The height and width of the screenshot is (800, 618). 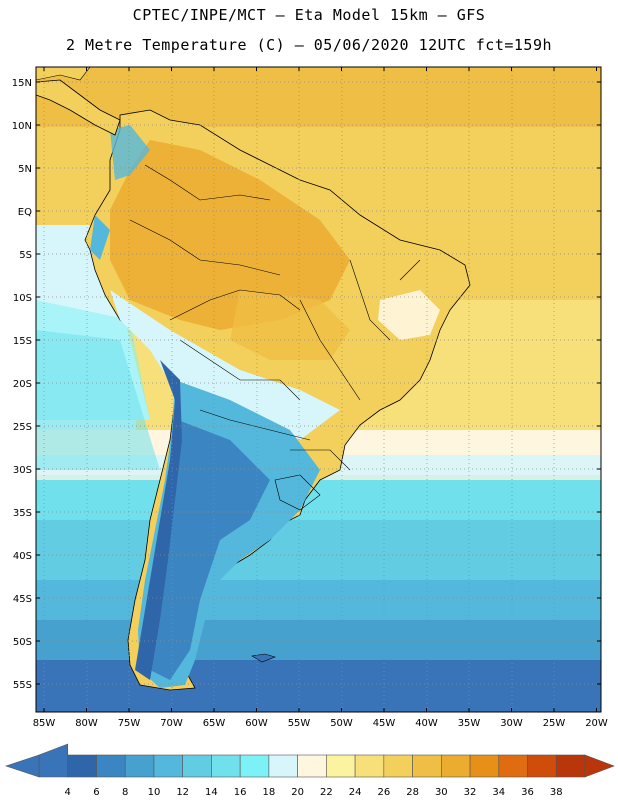 What do you see at coordinates (469, 723) in the screenshot?
I see `lon-label: 35W` at bounding box center [469, 723].